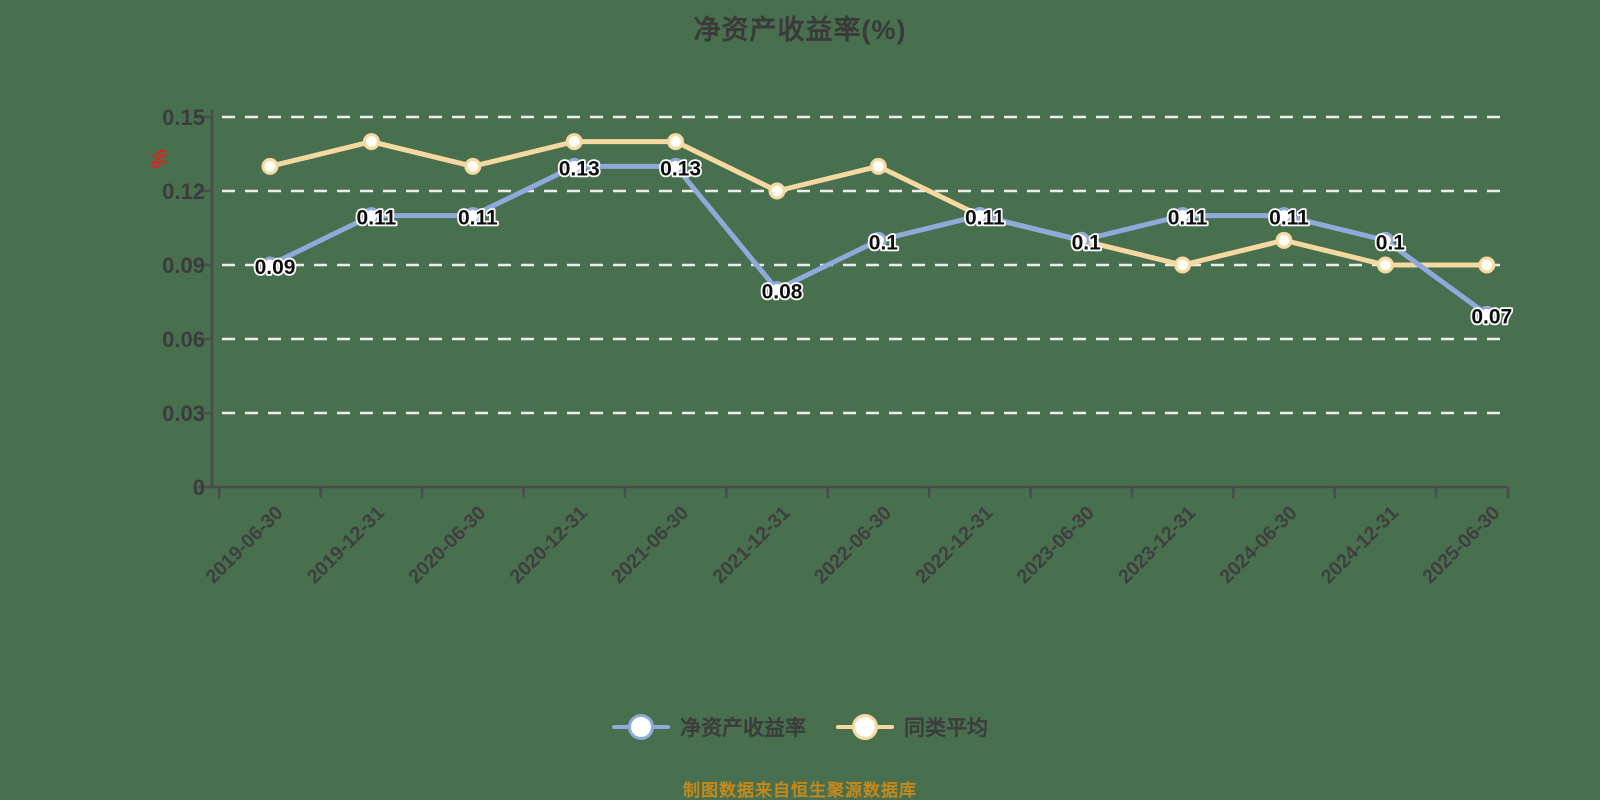 Image resolution: width=1600 pixels, height=801 pixels. Describe the element at coordinates (199, 487) in the screenshot. I see `y-tick-label: 0` at that location.